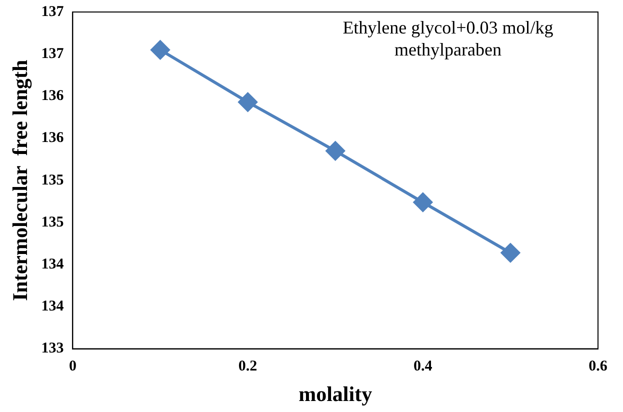 This screenshot has width=623, height=412. What do you see at coordinates (598, 366) in the screenshot?
I see `x-tick-label: 0.6` at bounding box center [598, 366].